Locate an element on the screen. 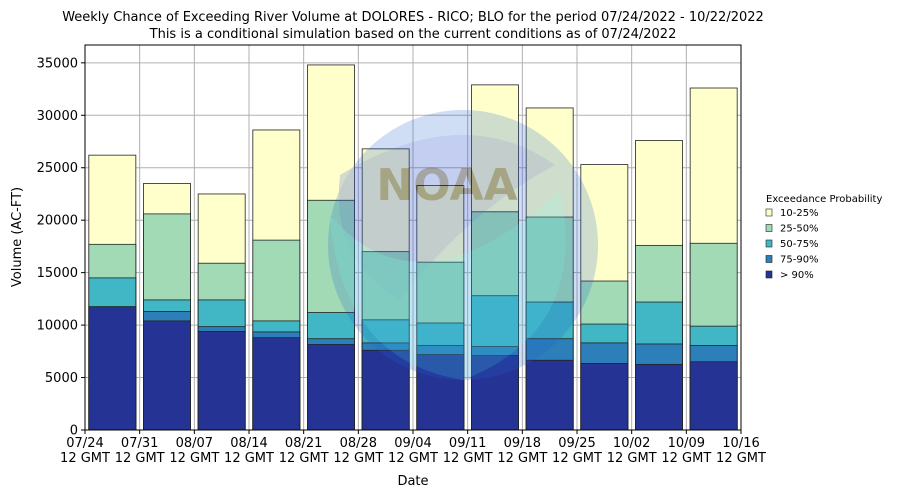 This screenshot has width=909, height=501. x-tick-label-date: 10/16 is located at coordinates (740, 443).